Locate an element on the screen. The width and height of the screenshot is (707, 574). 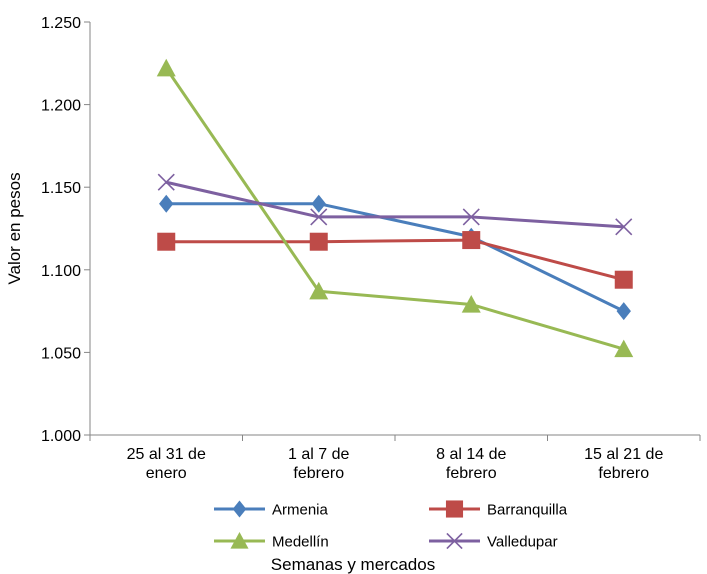
legend-label: Barranquilla is located at coordinates (527, 510).